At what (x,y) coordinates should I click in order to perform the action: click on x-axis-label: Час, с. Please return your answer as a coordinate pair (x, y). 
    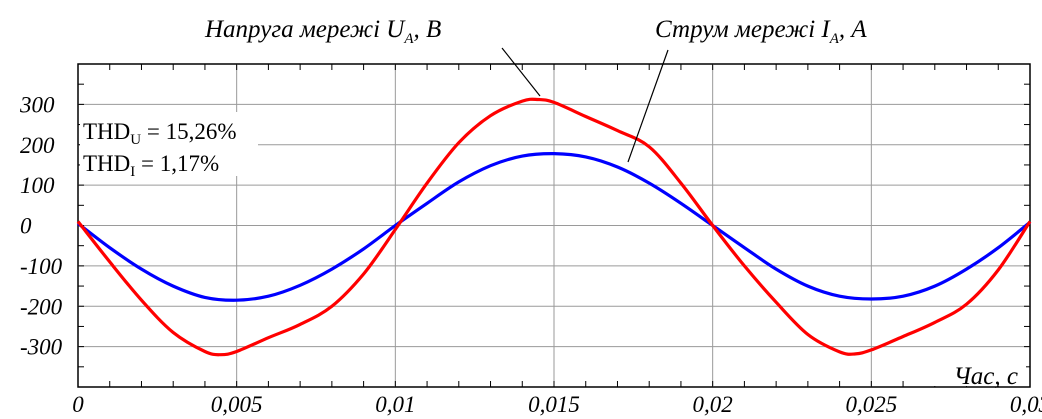
    Looking at the image, I should click on (986, 376).